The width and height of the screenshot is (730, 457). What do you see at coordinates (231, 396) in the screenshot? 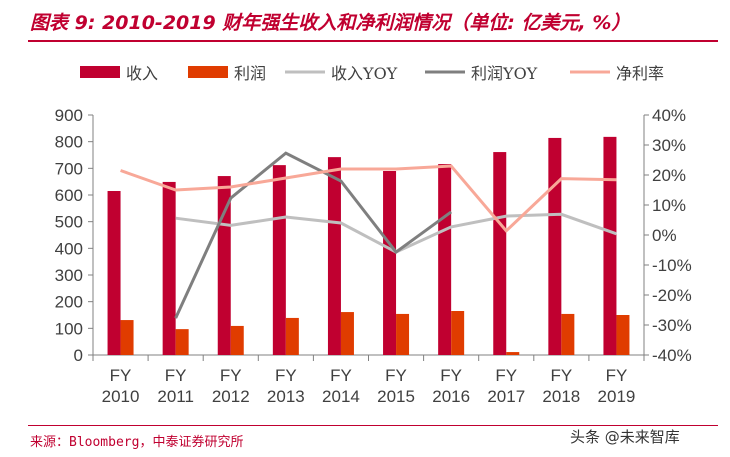
I see `x-tick-label: 2012` at bounding box center [231, 396].